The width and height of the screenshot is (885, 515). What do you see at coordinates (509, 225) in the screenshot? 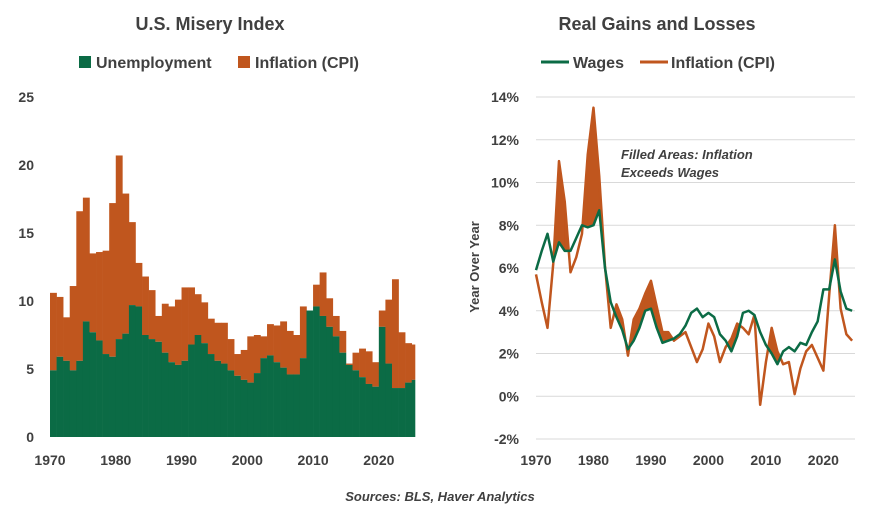
I see `y-tick-label: 8%` at bounding box center [509, 225].